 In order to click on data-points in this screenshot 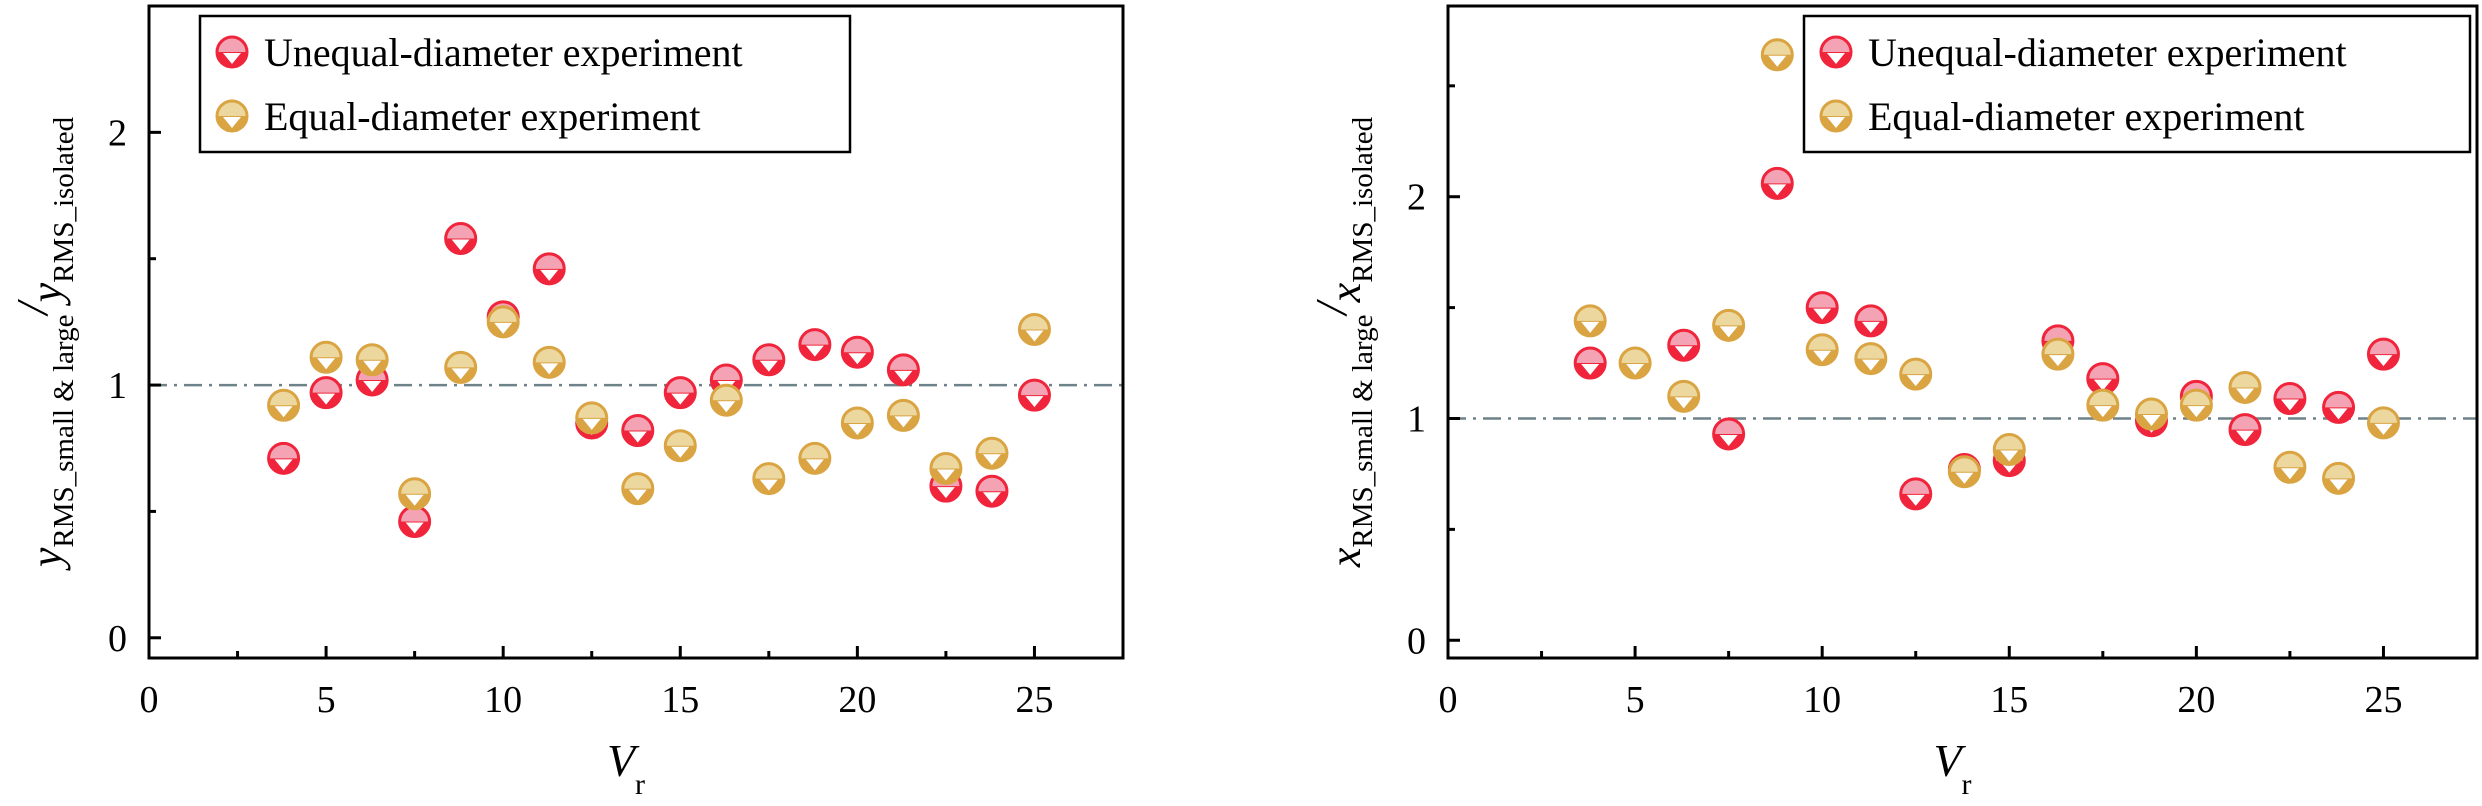, I will do `click(659, 380)`.